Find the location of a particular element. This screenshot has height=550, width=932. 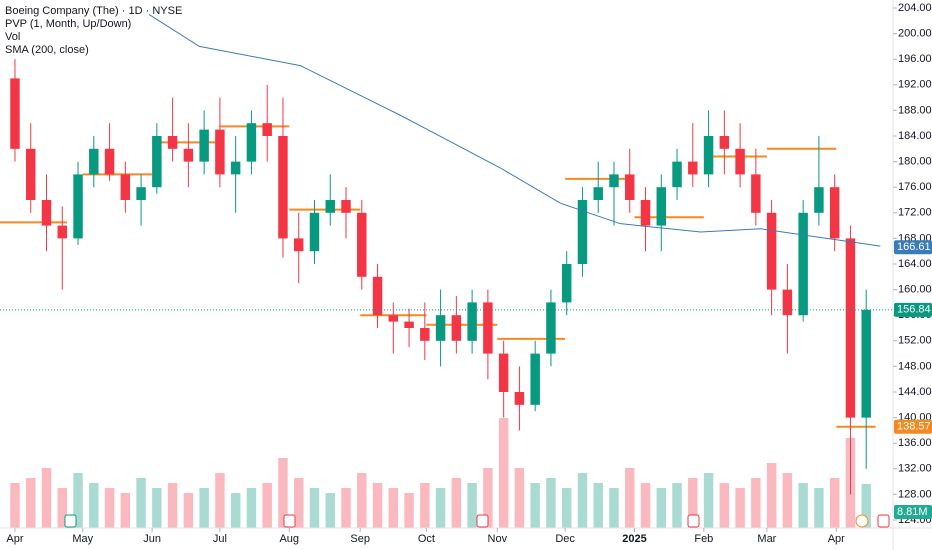

y-tick-label: 132.00 is located at coordinates (915, 469).